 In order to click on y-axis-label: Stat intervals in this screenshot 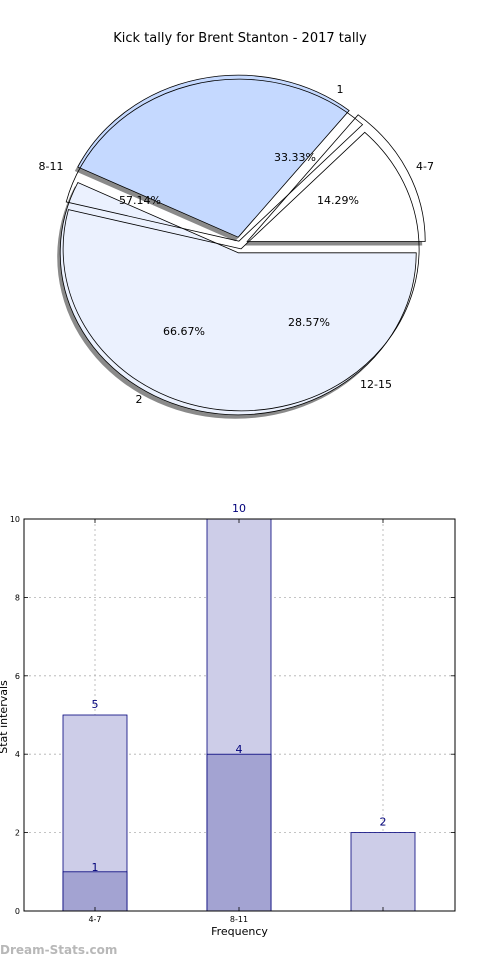, I will do `click(5, 717)`.